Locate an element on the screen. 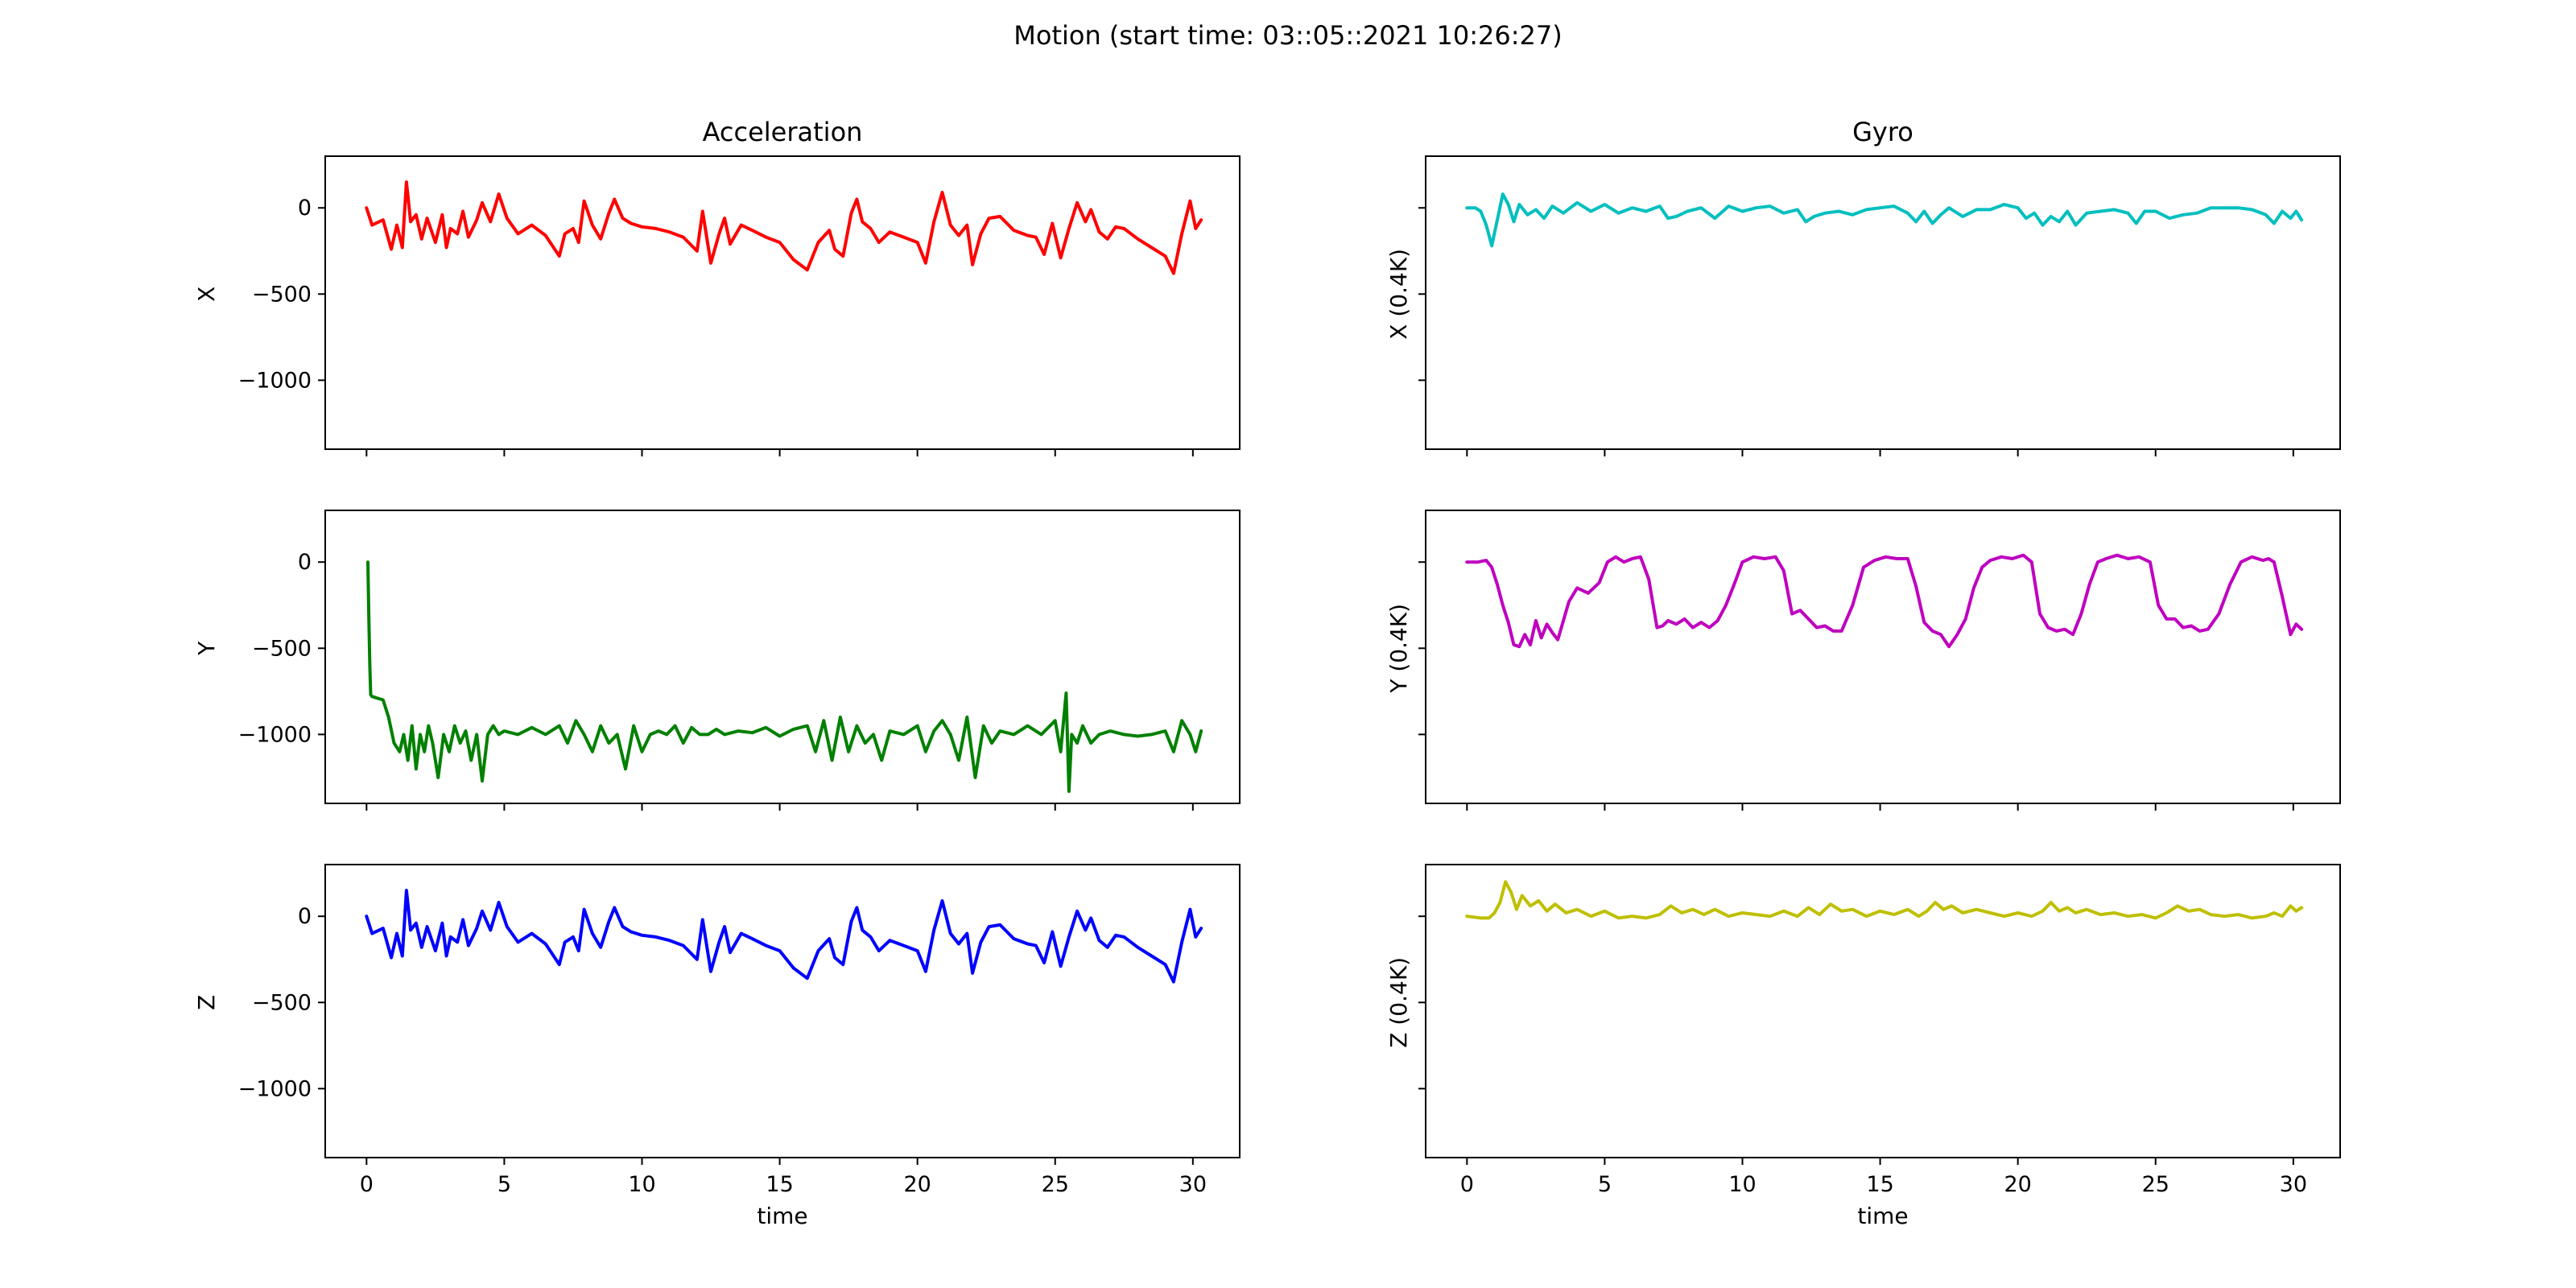  gyro-z-xtick-label: 30 is located at coordinates (2293, 1184).